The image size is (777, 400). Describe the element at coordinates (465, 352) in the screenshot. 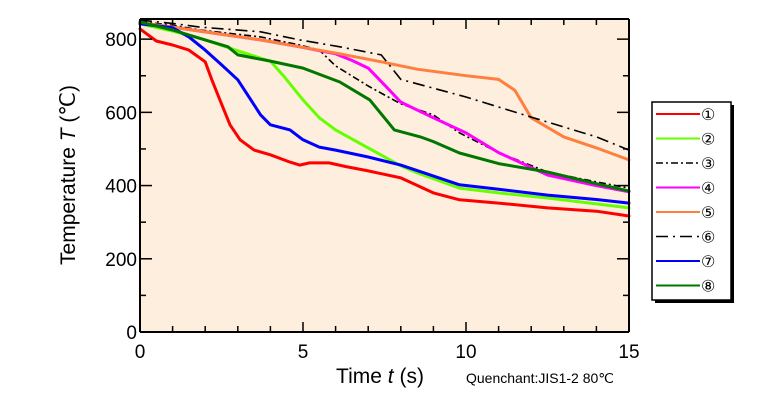

I see `x-tick-label: 10` at that location.